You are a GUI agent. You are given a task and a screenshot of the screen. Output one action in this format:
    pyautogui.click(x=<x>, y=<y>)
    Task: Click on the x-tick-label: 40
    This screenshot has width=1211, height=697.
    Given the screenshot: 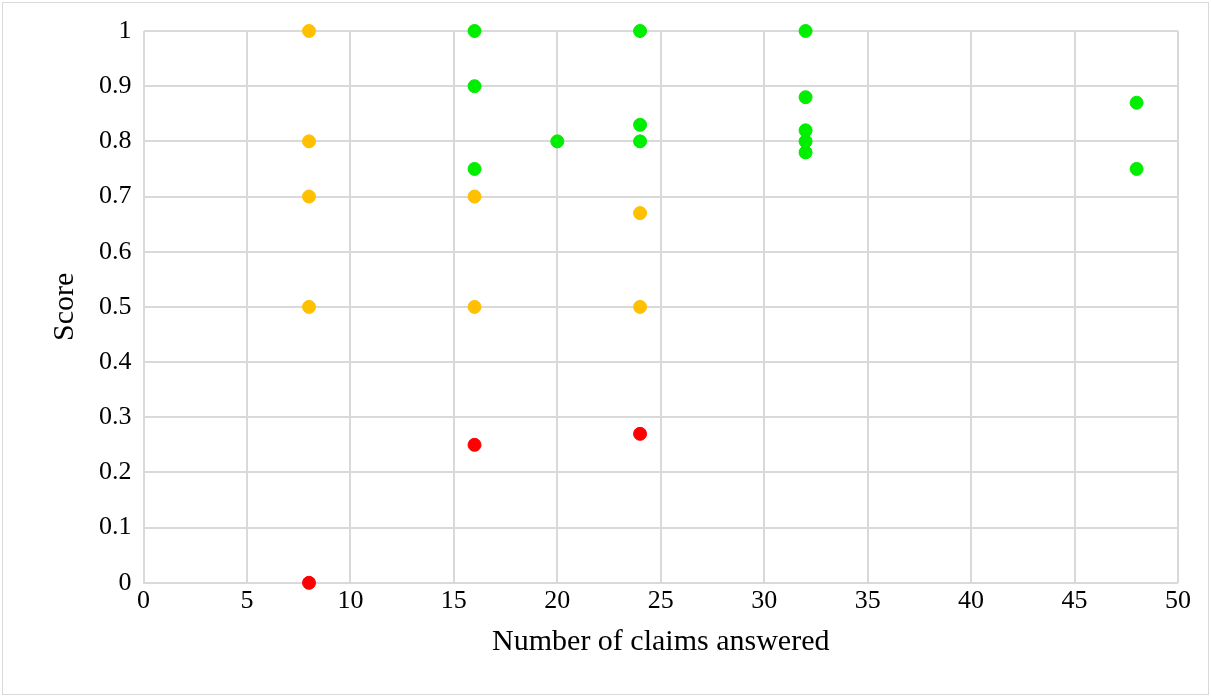 What is the action you would take?
    pyautogui.click(x=971, y=600)
    